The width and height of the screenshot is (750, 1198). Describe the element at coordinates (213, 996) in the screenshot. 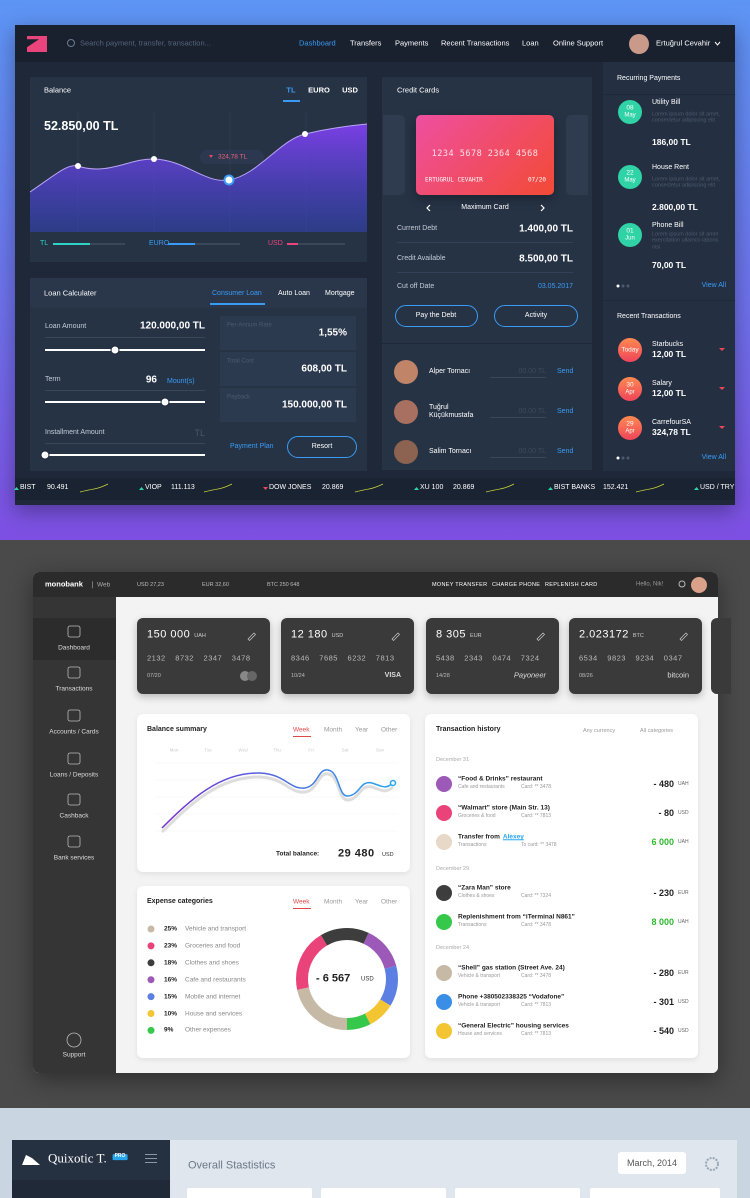

I see `expense-name: Mobile and internet` at that location.